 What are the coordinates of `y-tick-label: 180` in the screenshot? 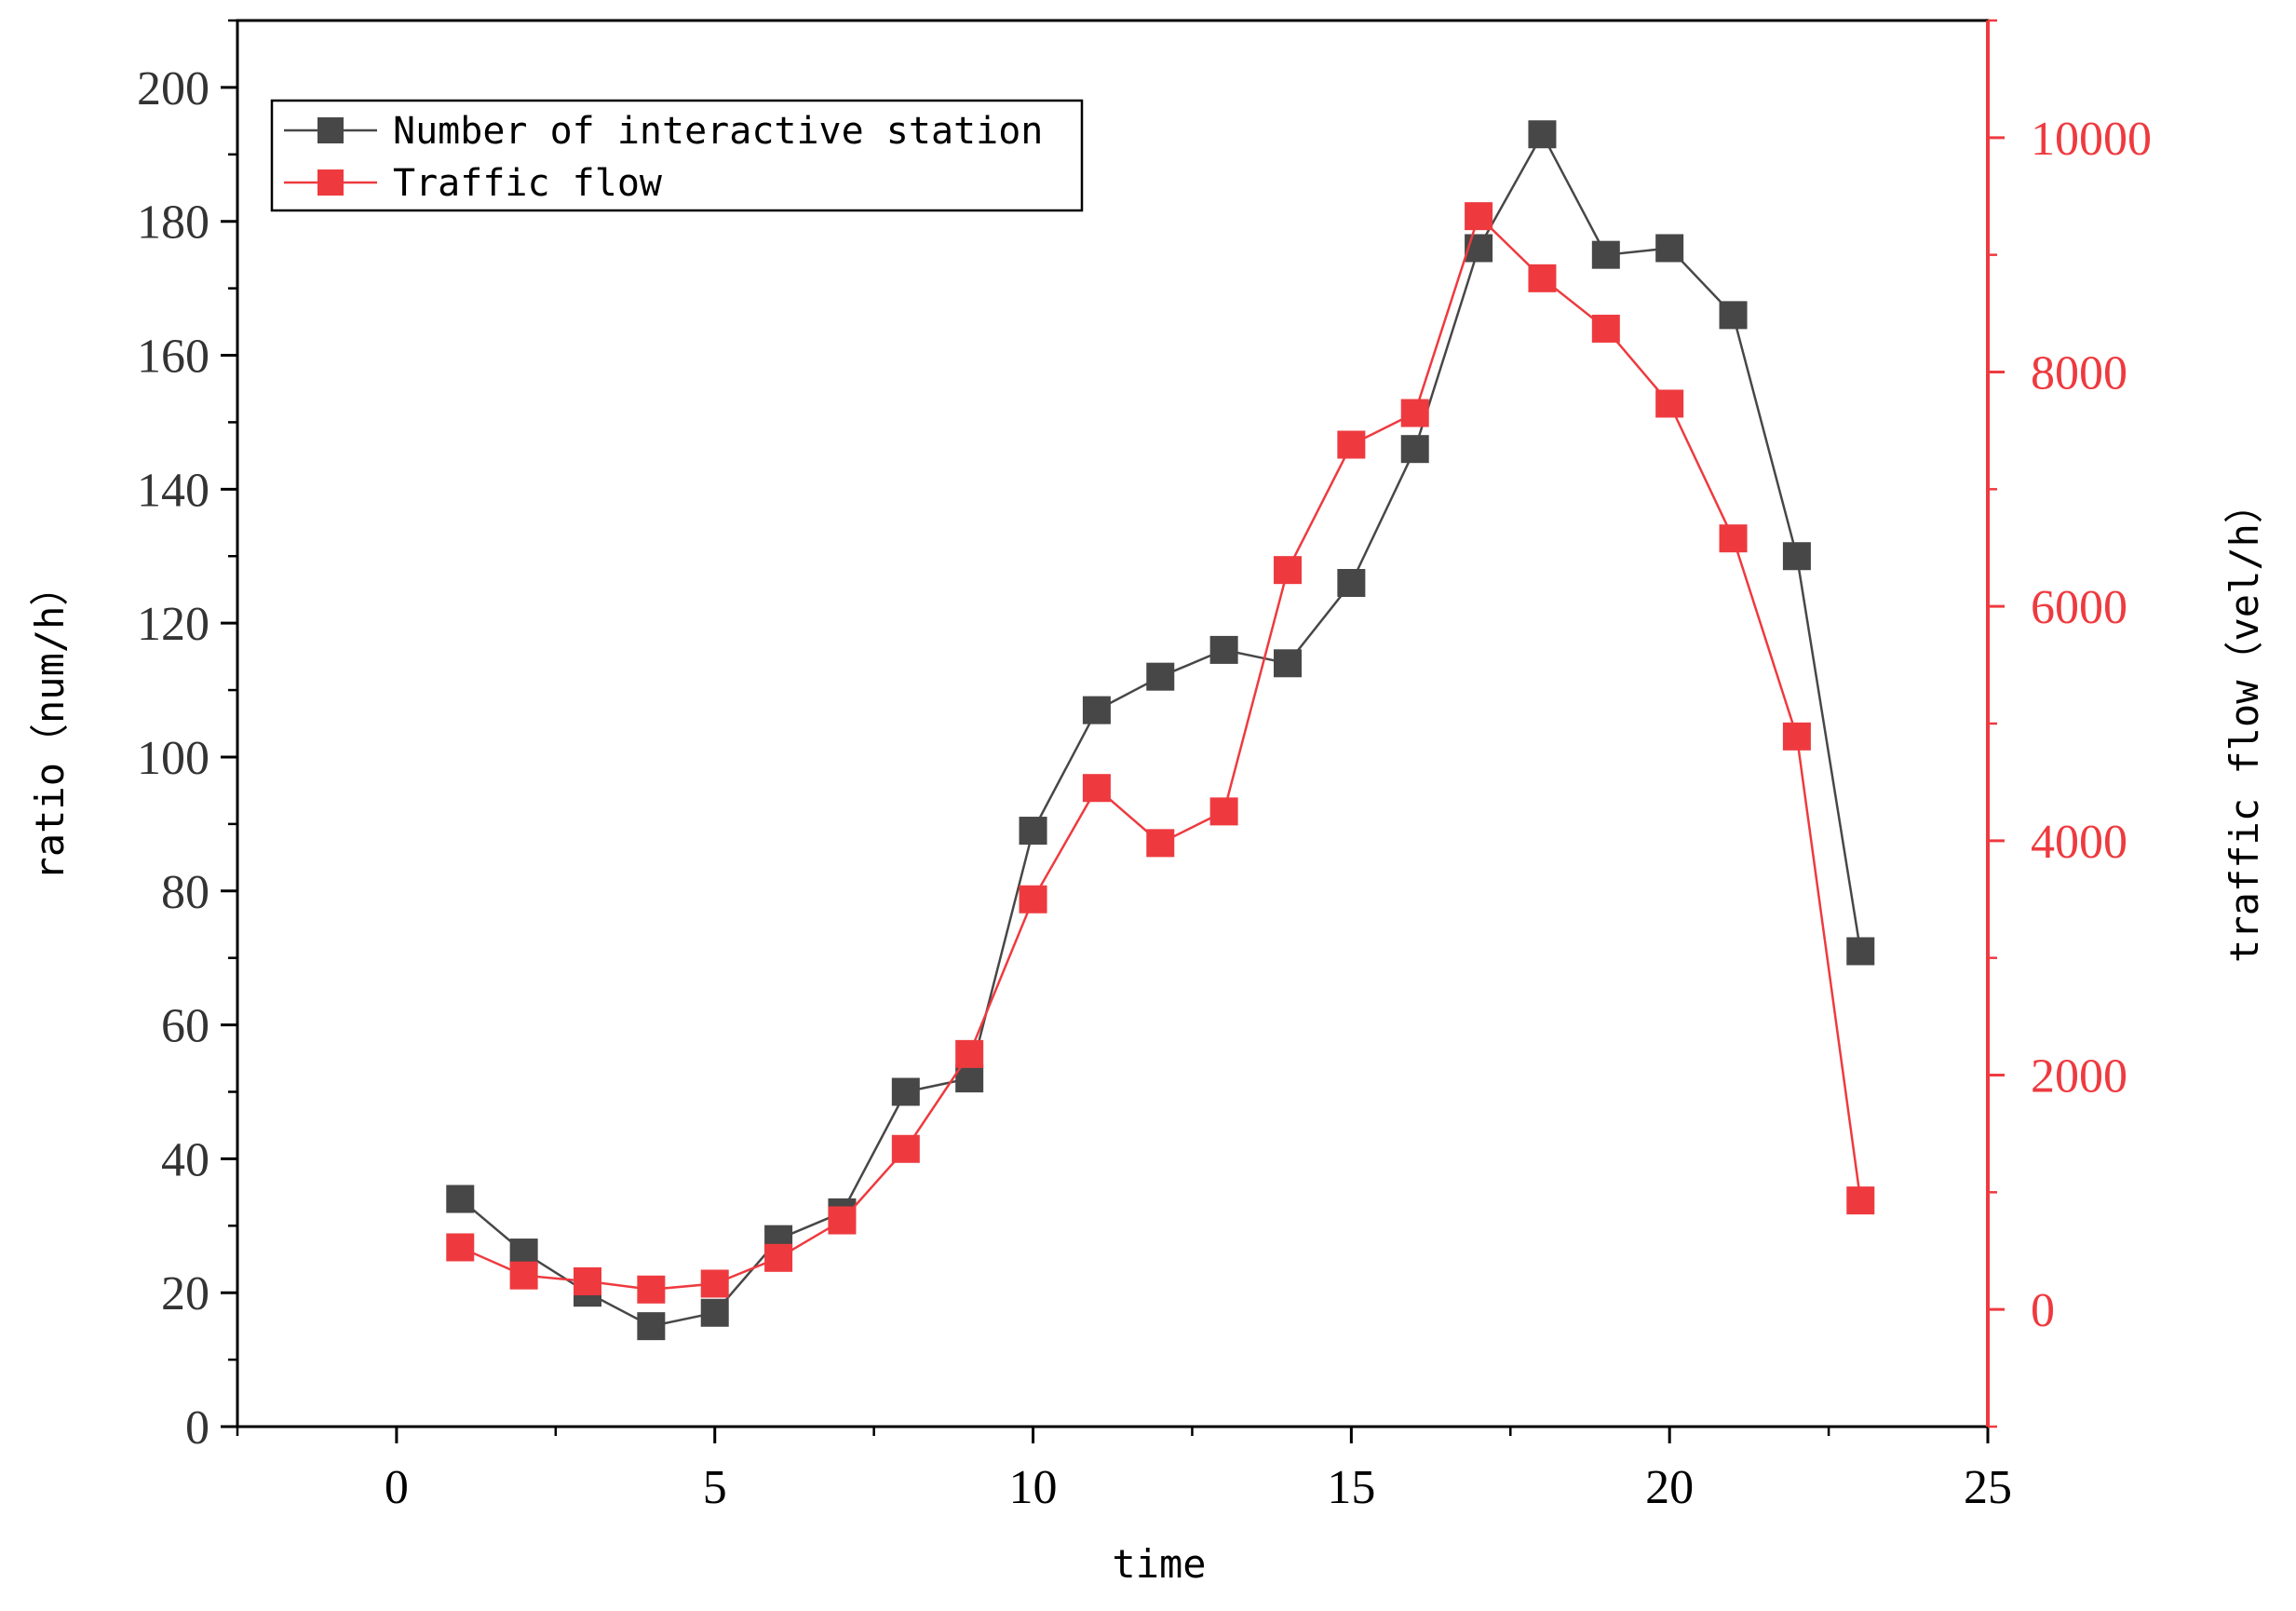 It's located at (173, 223).